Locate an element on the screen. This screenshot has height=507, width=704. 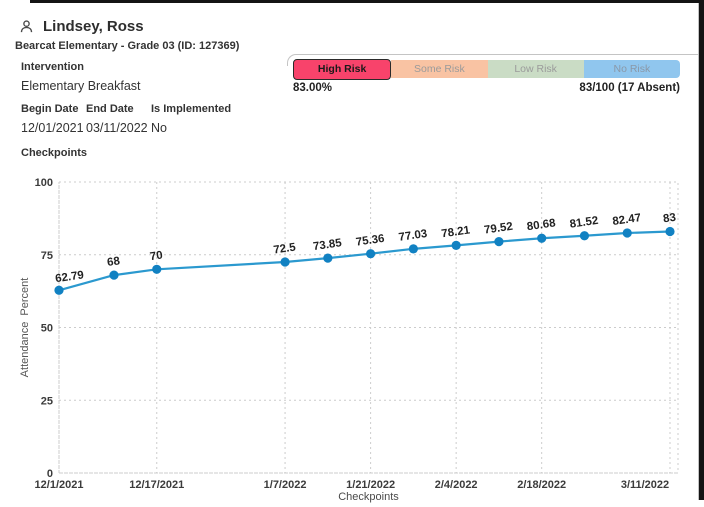
data-point-label: 78.21 is located at coordinates (456, 232).